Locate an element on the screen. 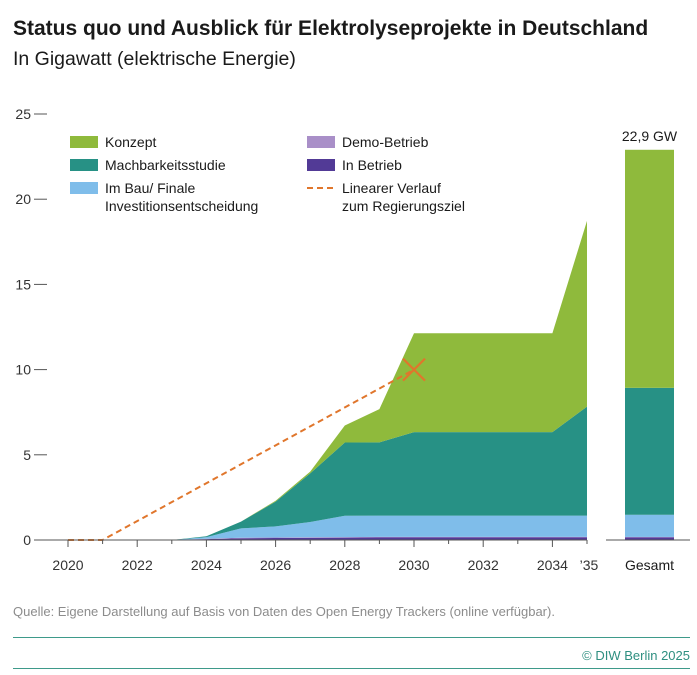 The width and height of the screenshot is (697, 675). footer-divider is located at coordinates (351, 637).